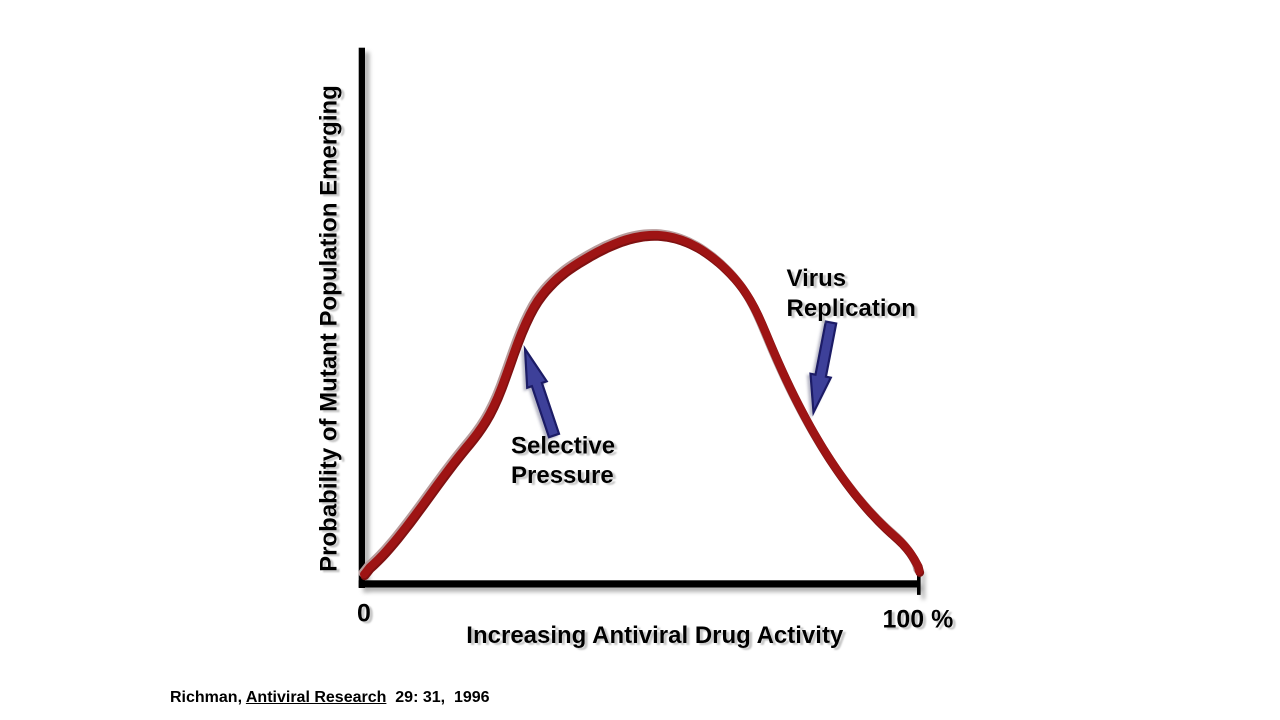 This screenshot has height=720, width=1280. Describe the element at coordinates (918, 620) in the screenshot. I see `svg-text: 100 %` at that location.